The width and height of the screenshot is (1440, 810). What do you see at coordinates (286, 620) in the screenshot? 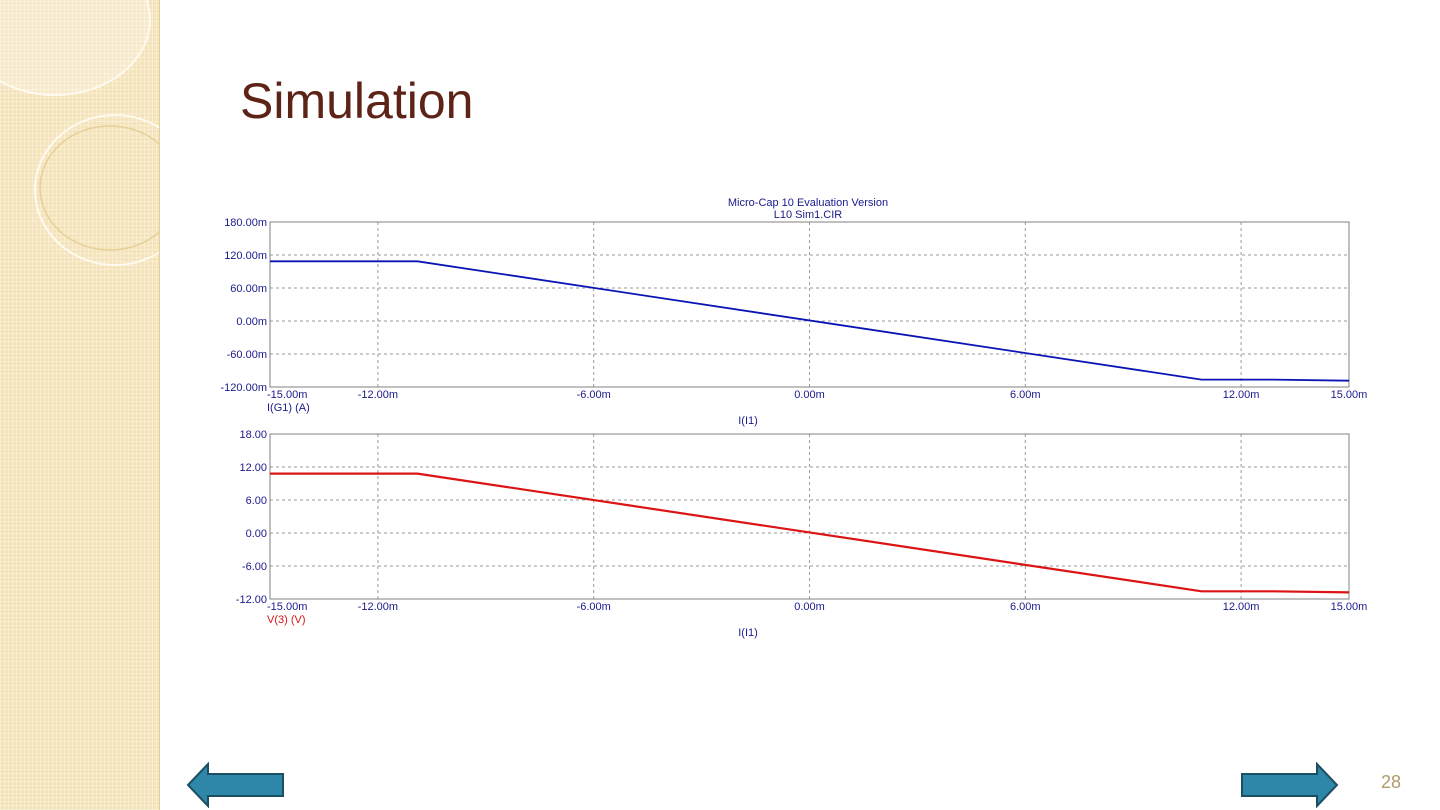
I see `trace-label: V(3) (V)` at bounding box center [286, 620].